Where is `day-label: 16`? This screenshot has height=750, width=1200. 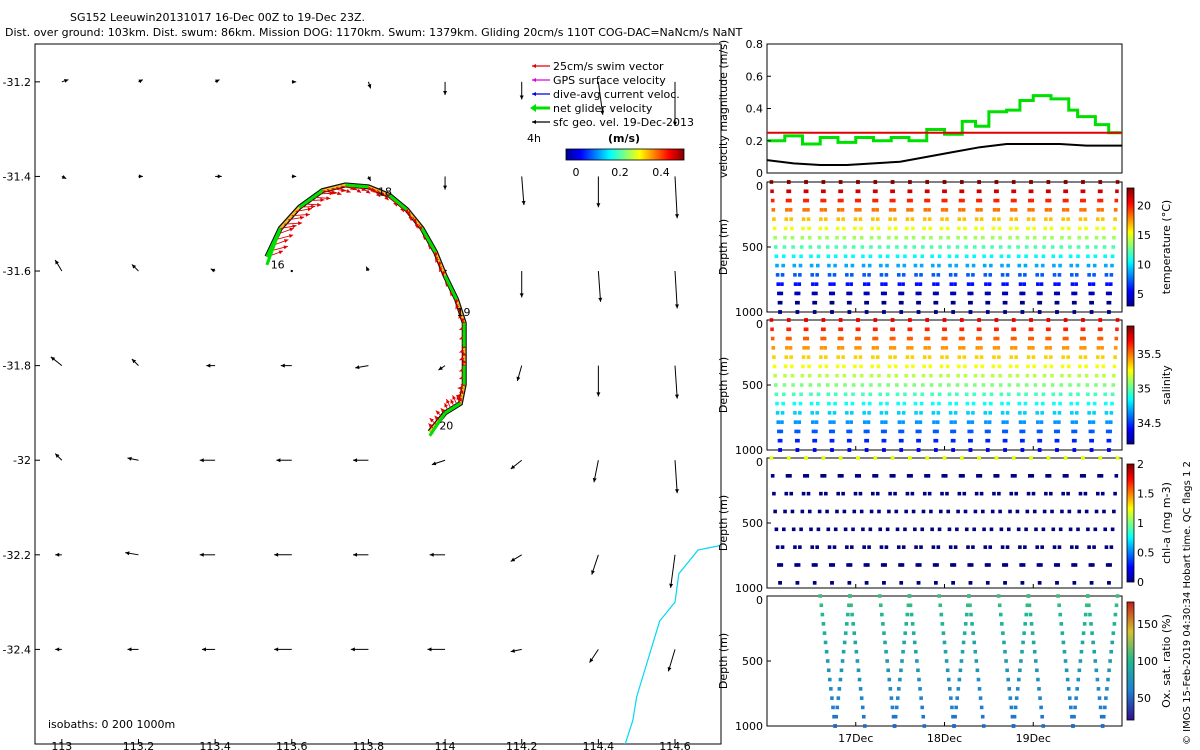 day-label: 16 is located at coordinates (278, 265).